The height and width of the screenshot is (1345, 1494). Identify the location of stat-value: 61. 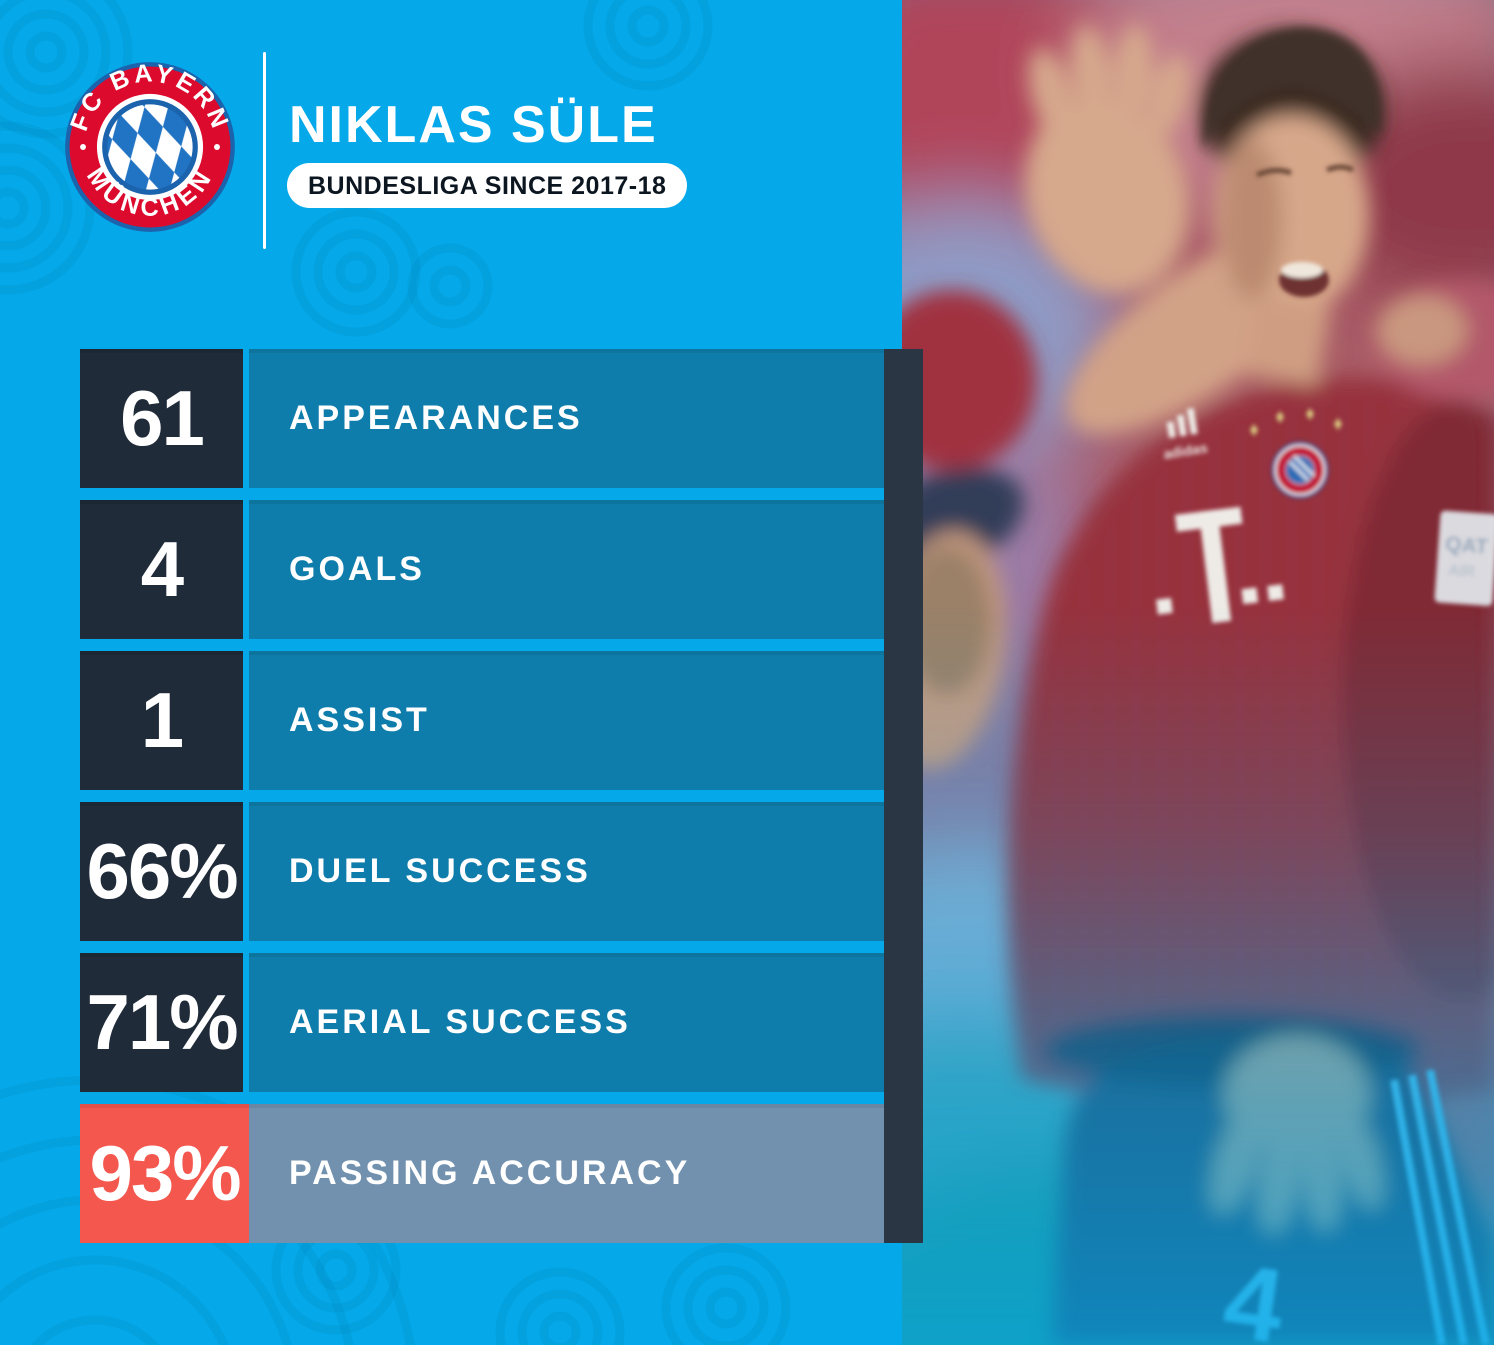
(161, 418).